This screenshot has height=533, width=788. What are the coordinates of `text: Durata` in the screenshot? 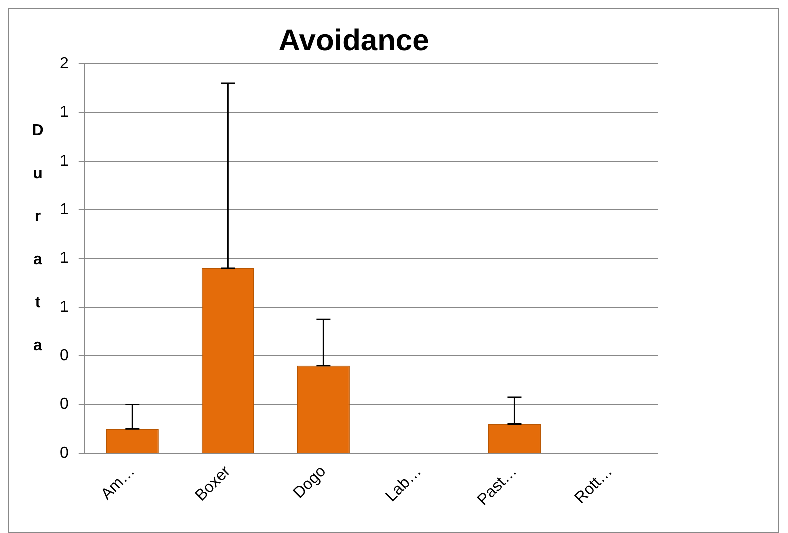 It's located at (38, 238).